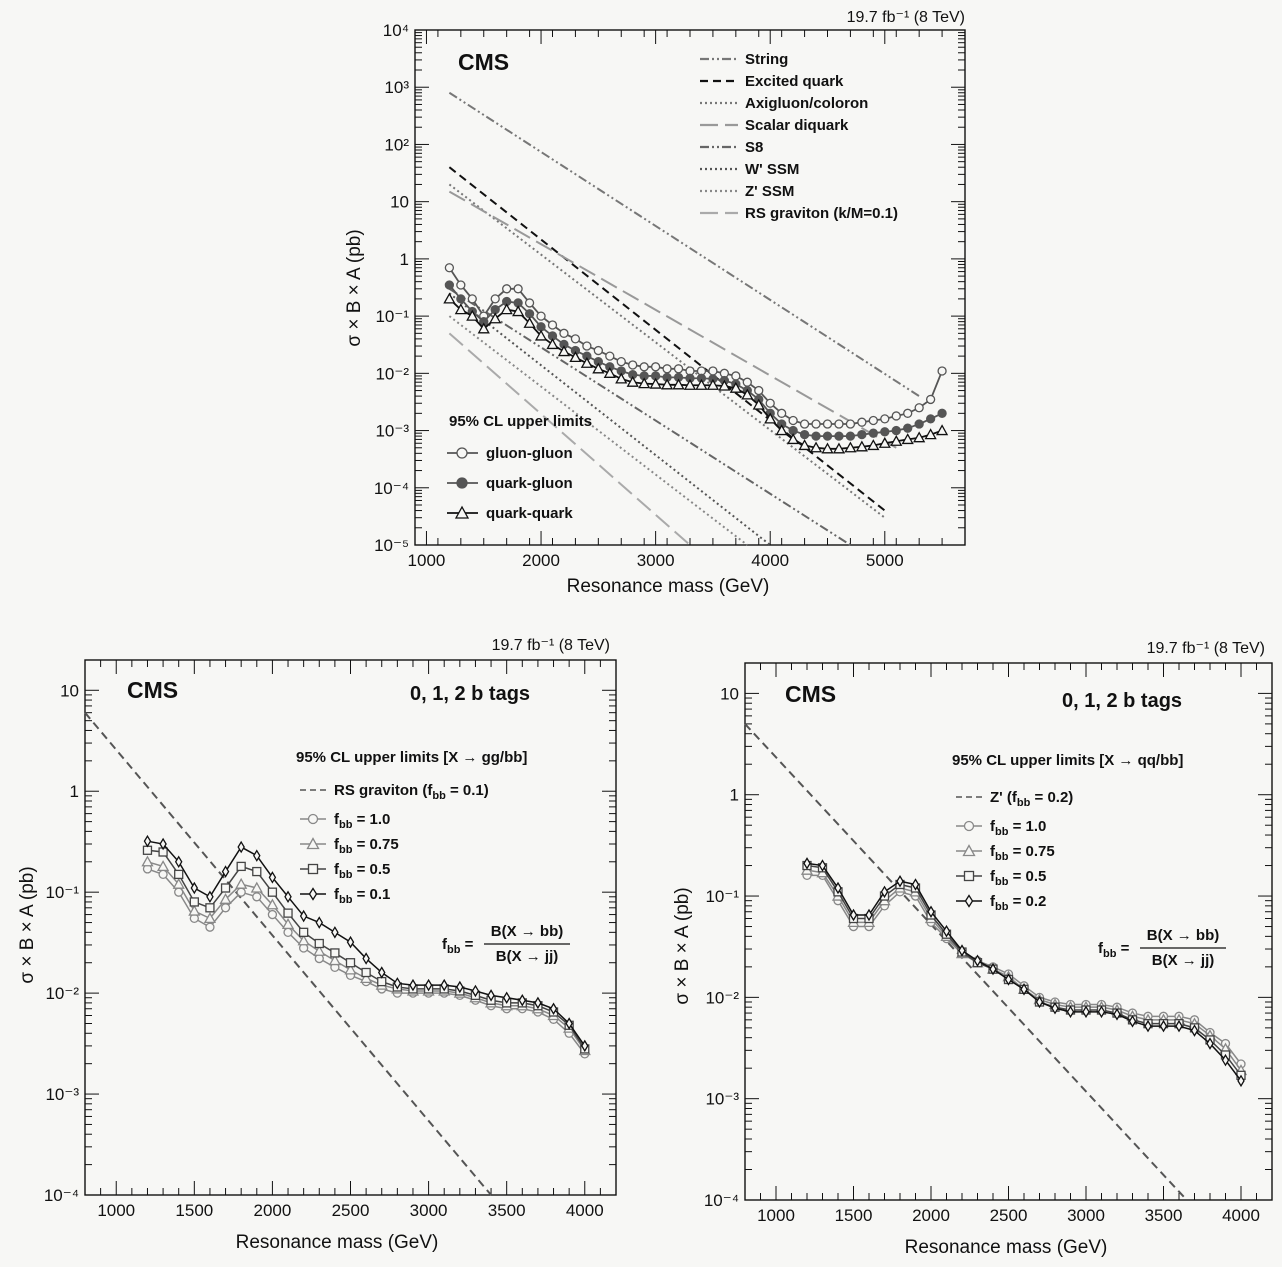 The height and width of the screenshot is (1267, 1282). Describe the element at coordinates (754, 147) in the screenshot. I see `theory-legend-label: S8` at that location.